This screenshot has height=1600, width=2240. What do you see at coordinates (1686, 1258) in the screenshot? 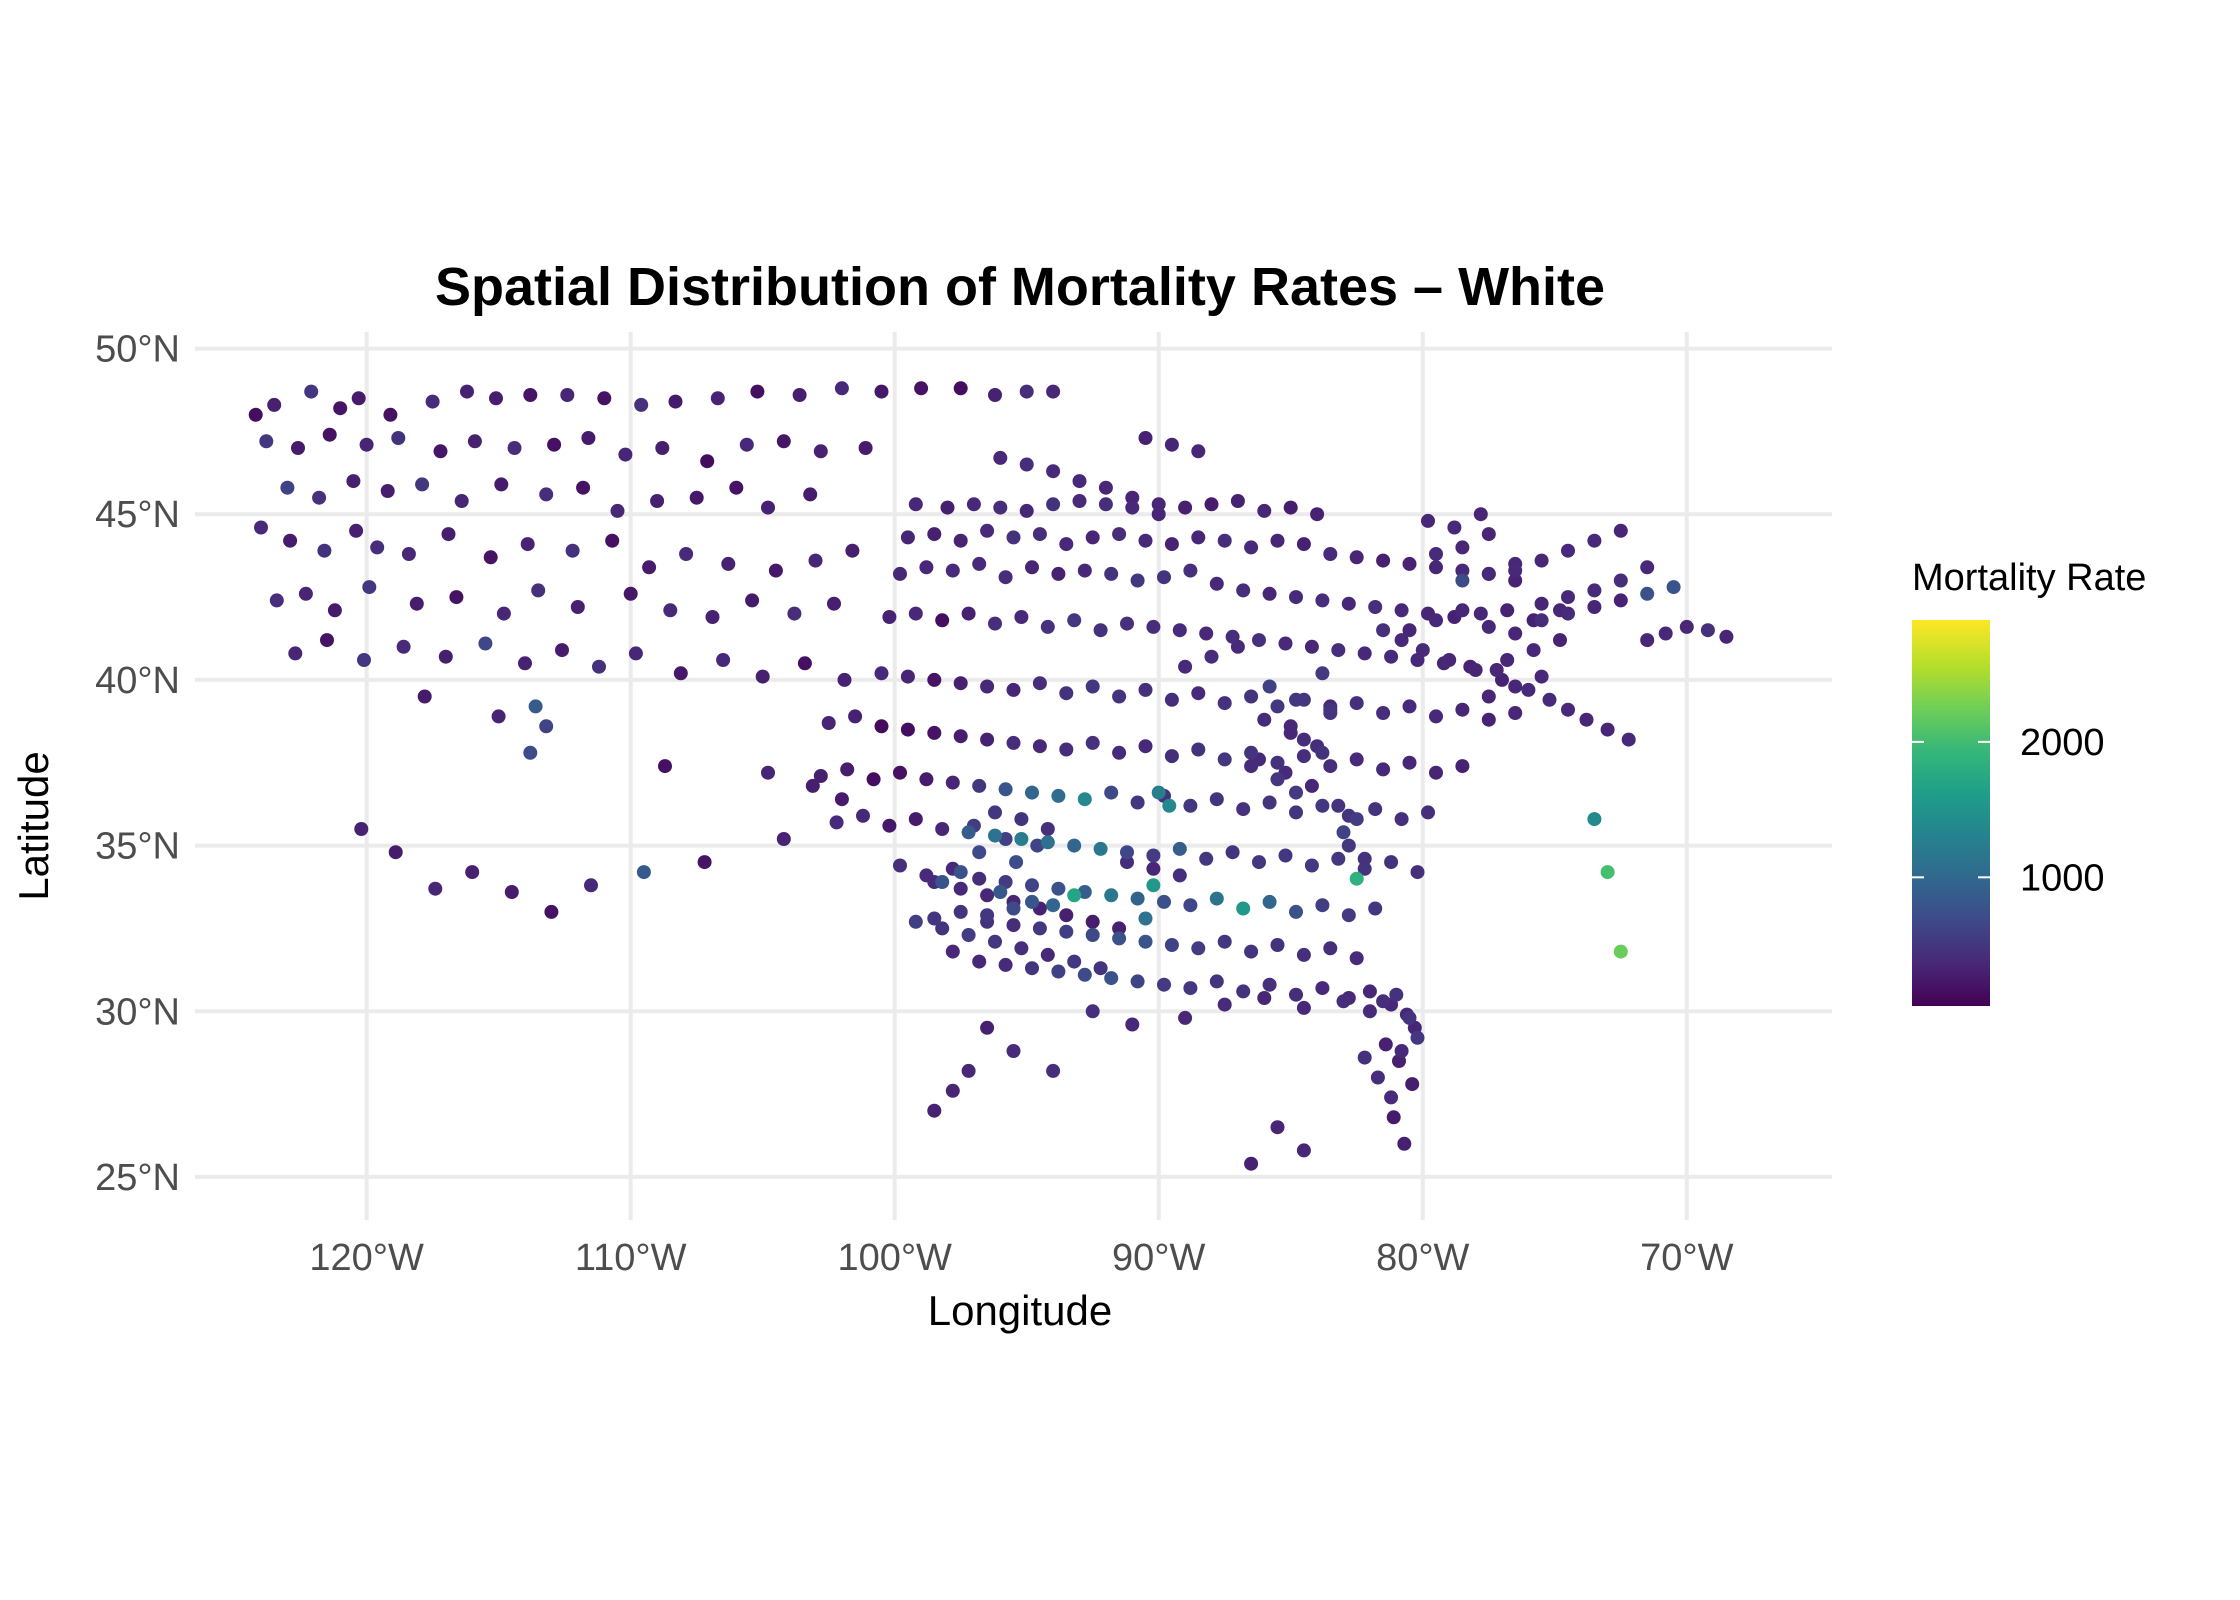
I see `x-tick-label: 70°W` at bounding box center [1686, 1258].